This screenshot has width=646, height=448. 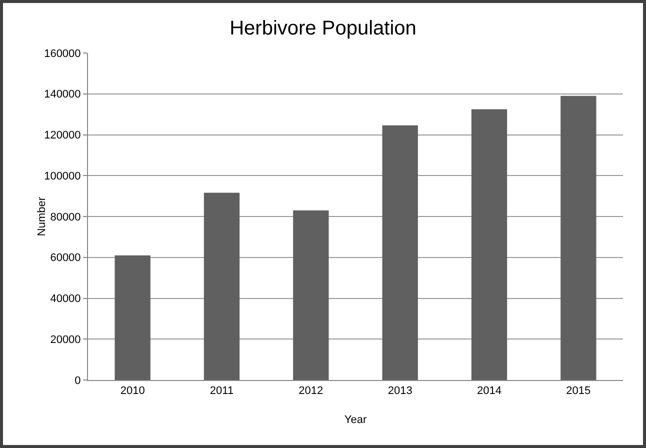 What do you see at coordinates (400, 391) in the screenshot?
I see `x-tick-label: 2013` at bounding box center [400, 391].